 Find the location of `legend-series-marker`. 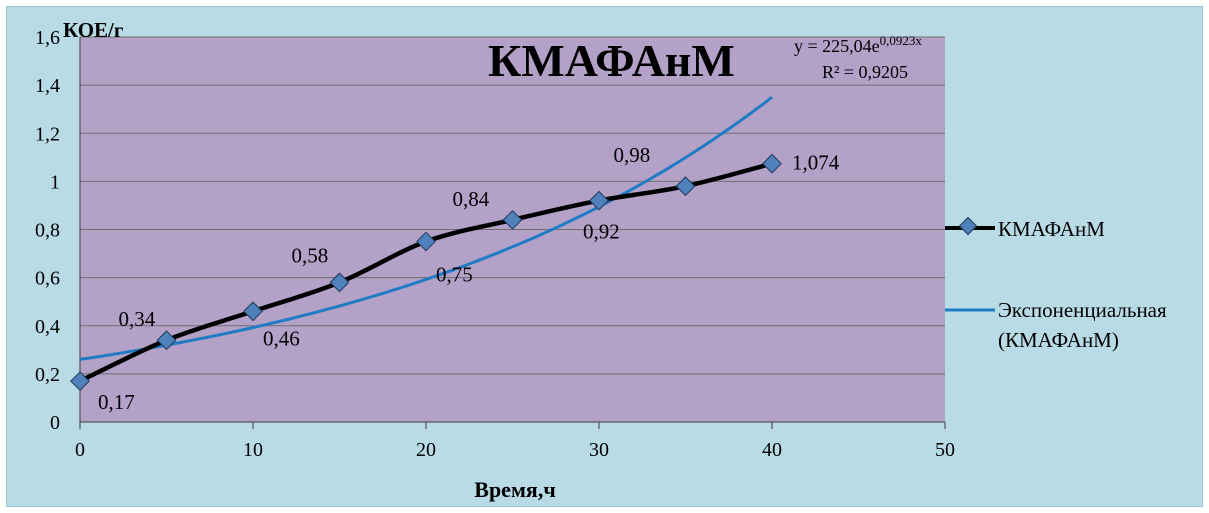

legend-series-marker is located at coordinates (968, 226).